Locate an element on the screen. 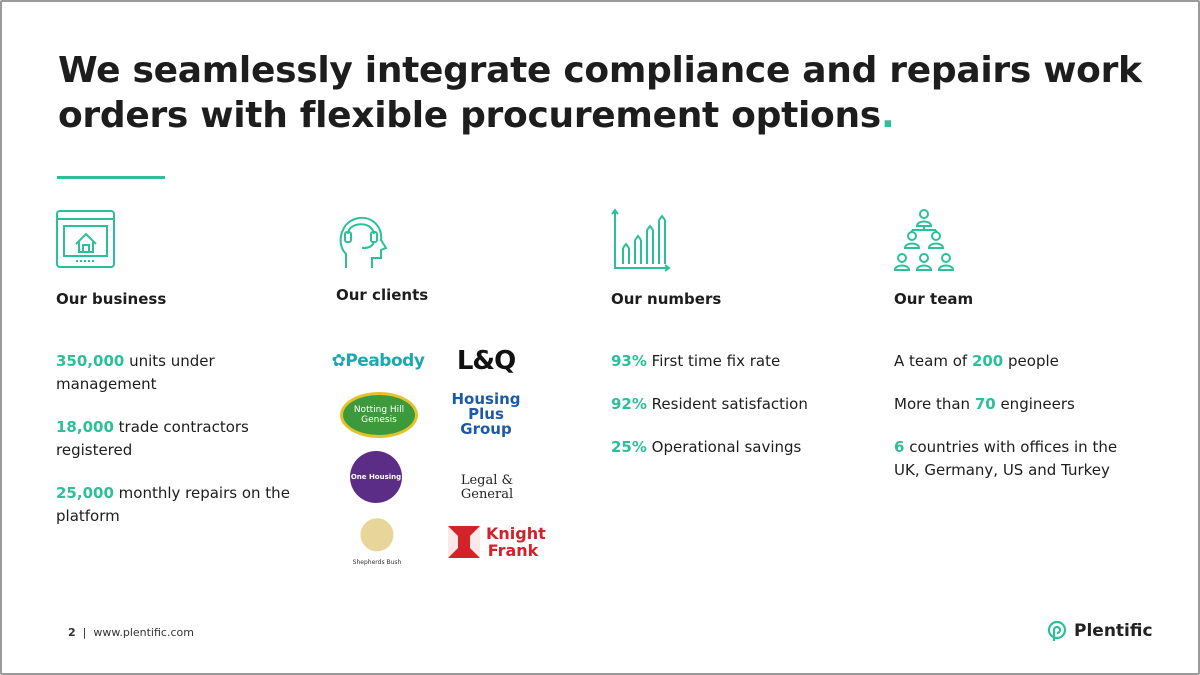  highlight: 350,000 is located at coordinates (90, 361).